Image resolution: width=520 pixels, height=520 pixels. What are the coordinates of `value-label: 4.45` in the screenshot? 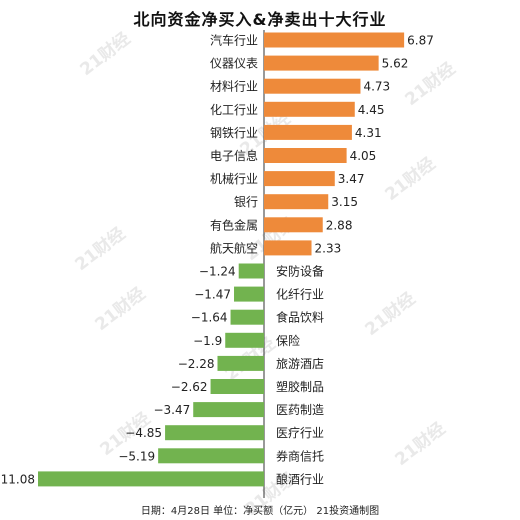 It's located at (371, 110).